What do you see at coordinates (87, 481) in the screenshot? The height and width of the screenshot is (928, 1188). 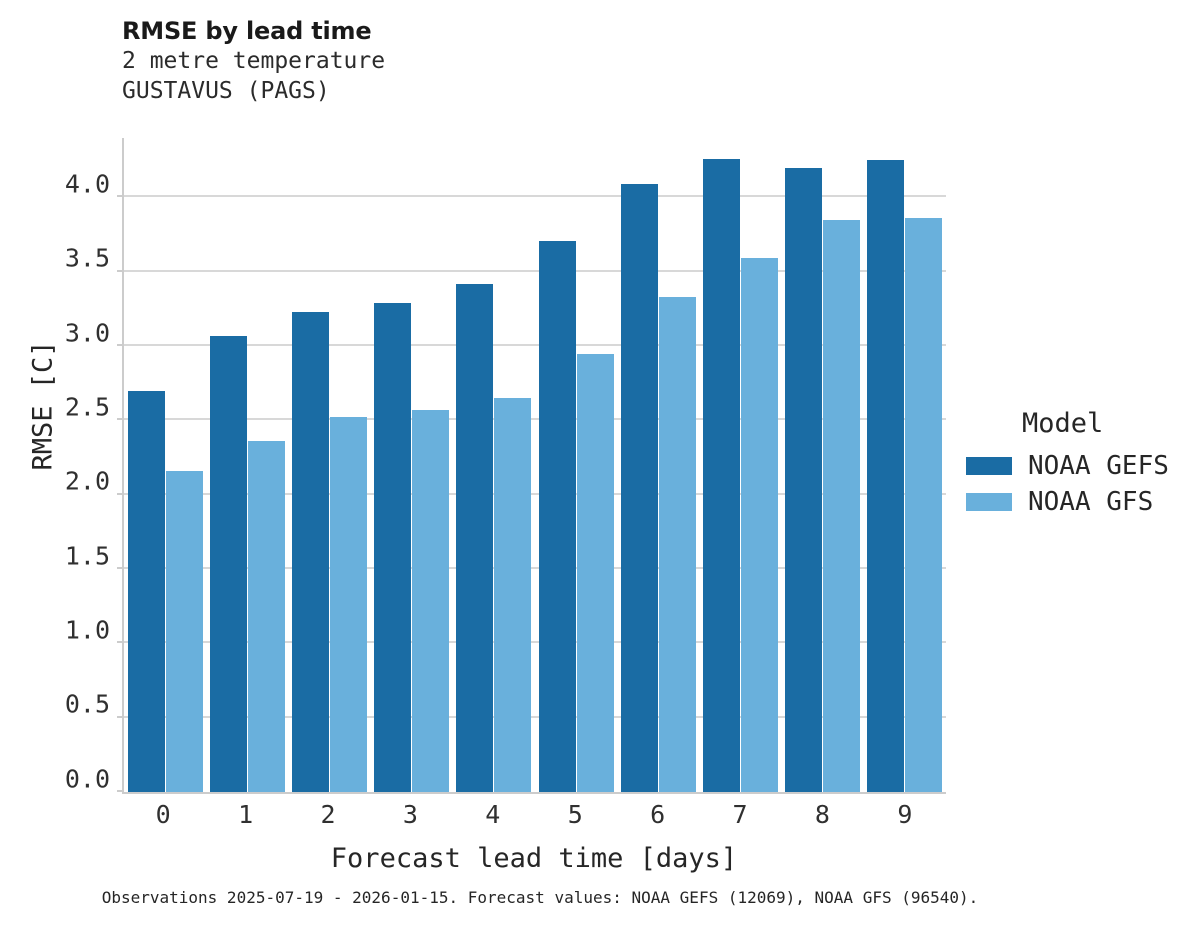 I see `y-axis-tick-label: 2.0` at bounding box center [87, 481].